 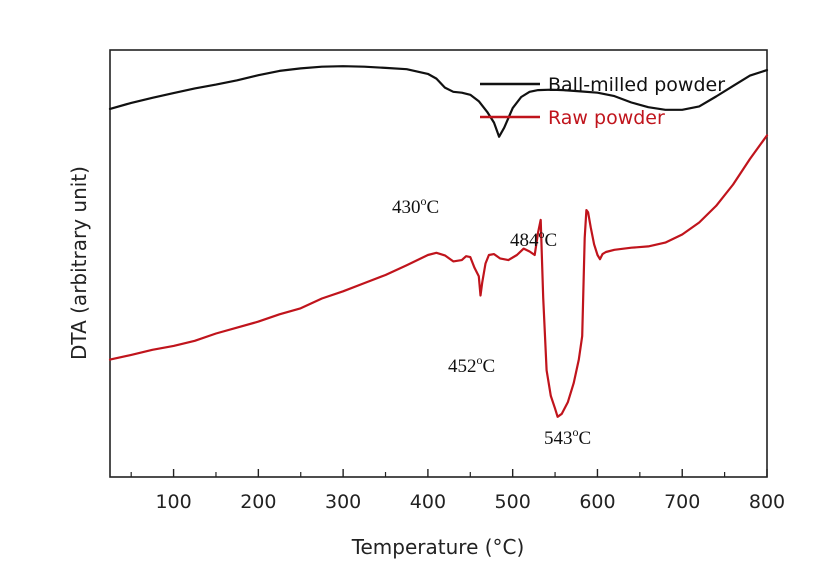 I want to click on peak-label-430: 430oC, so click(x=415, y=206).